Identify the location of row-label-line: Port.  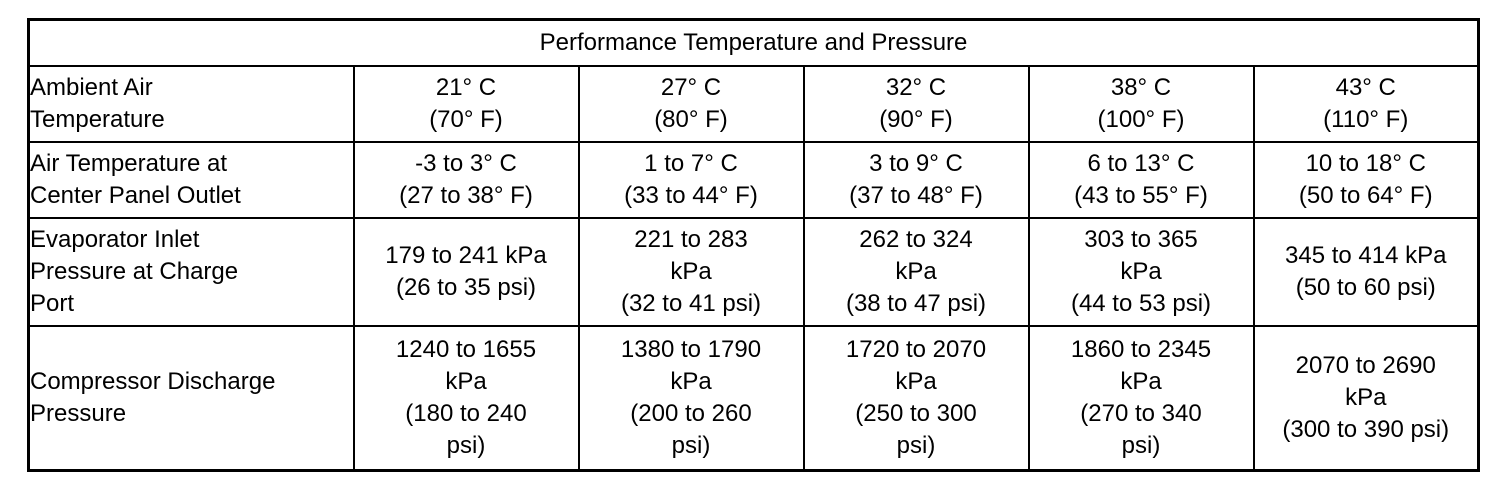
(52, 303).